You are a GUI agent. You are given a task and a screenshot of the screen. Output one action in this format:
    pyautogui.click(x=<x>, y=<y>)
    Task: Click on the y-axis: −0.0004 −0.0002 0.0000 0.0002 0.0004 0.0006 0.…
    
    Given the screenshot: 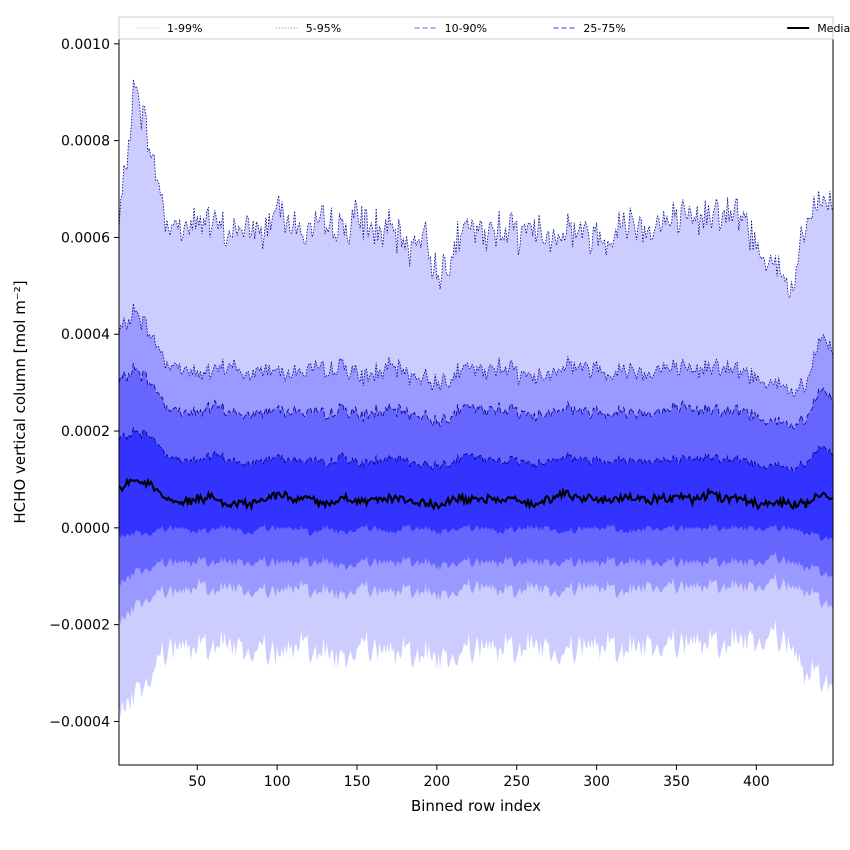 What is the action you would take?
    pyautogui.click(x=84, y=383)
    